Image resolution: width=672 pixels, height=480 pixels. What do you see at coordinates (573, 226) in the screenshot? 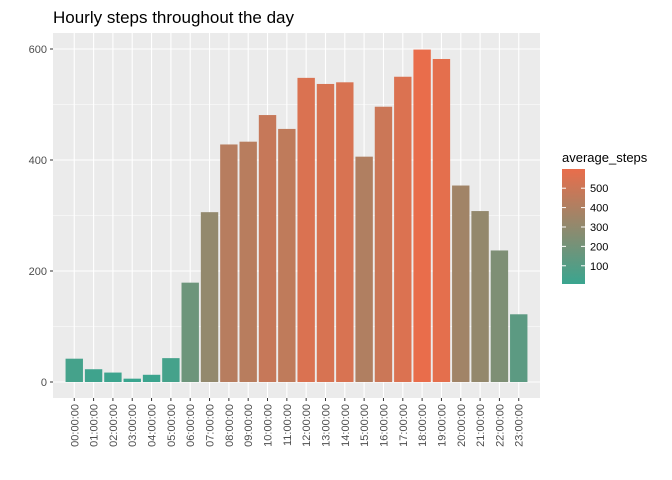
I see `legend-colorbar` at bounding box center [573, 226].